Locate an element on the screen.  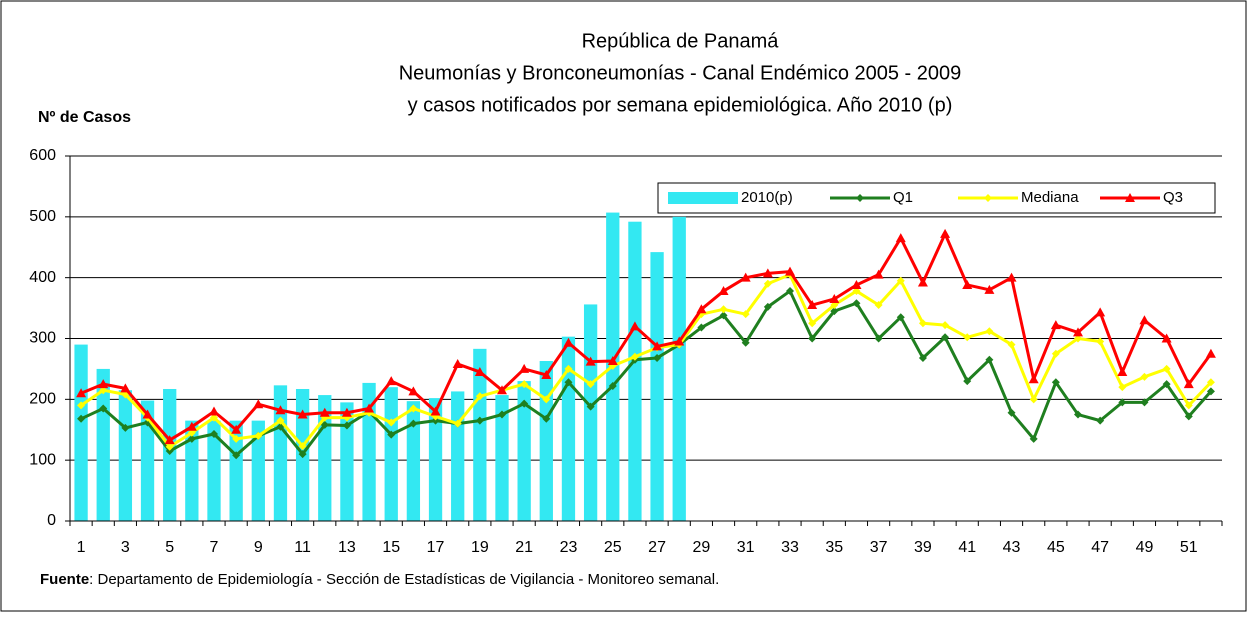
x-tick-label: 45 is located at coordinates (1056, 547).